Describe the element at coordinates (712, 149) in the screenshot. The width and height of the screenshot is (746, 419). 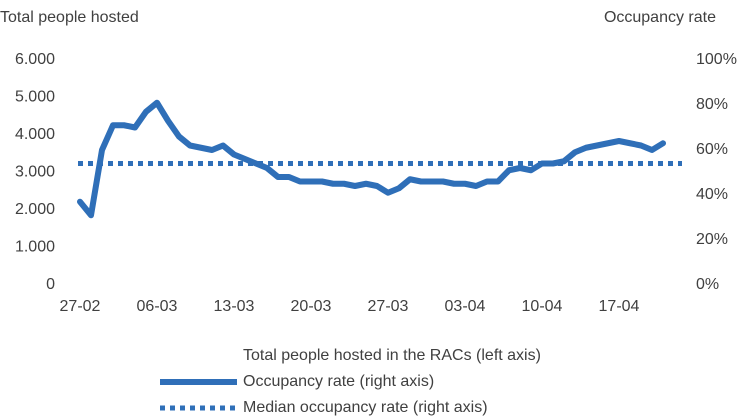
I see `y2-tick-label: 60%` at that location.